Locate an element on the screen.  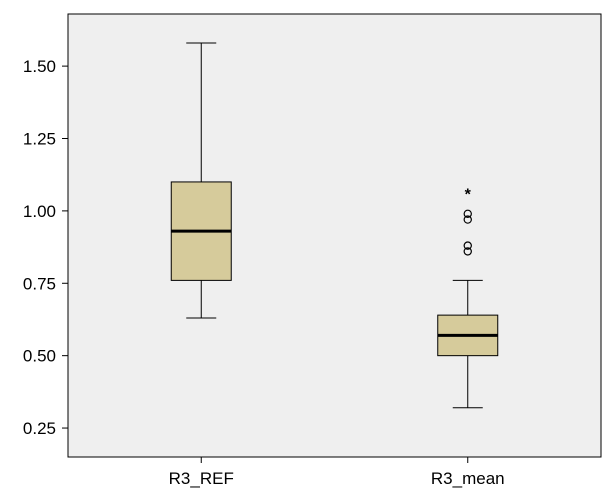
box-r3-mean: * is located at coordinates (468, 298).